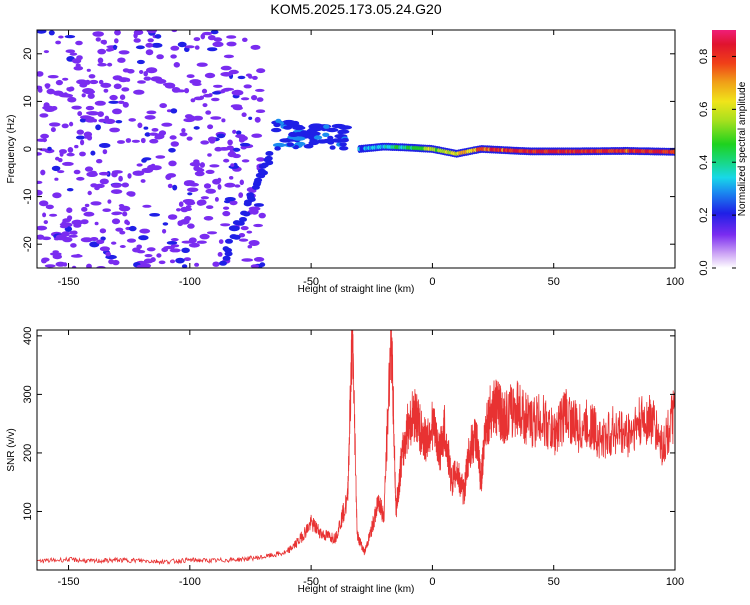  What do you see at coordinates (432, 282) in the screenshot?
I see `x-tick-label: 0` at bounding box center [432, 282].